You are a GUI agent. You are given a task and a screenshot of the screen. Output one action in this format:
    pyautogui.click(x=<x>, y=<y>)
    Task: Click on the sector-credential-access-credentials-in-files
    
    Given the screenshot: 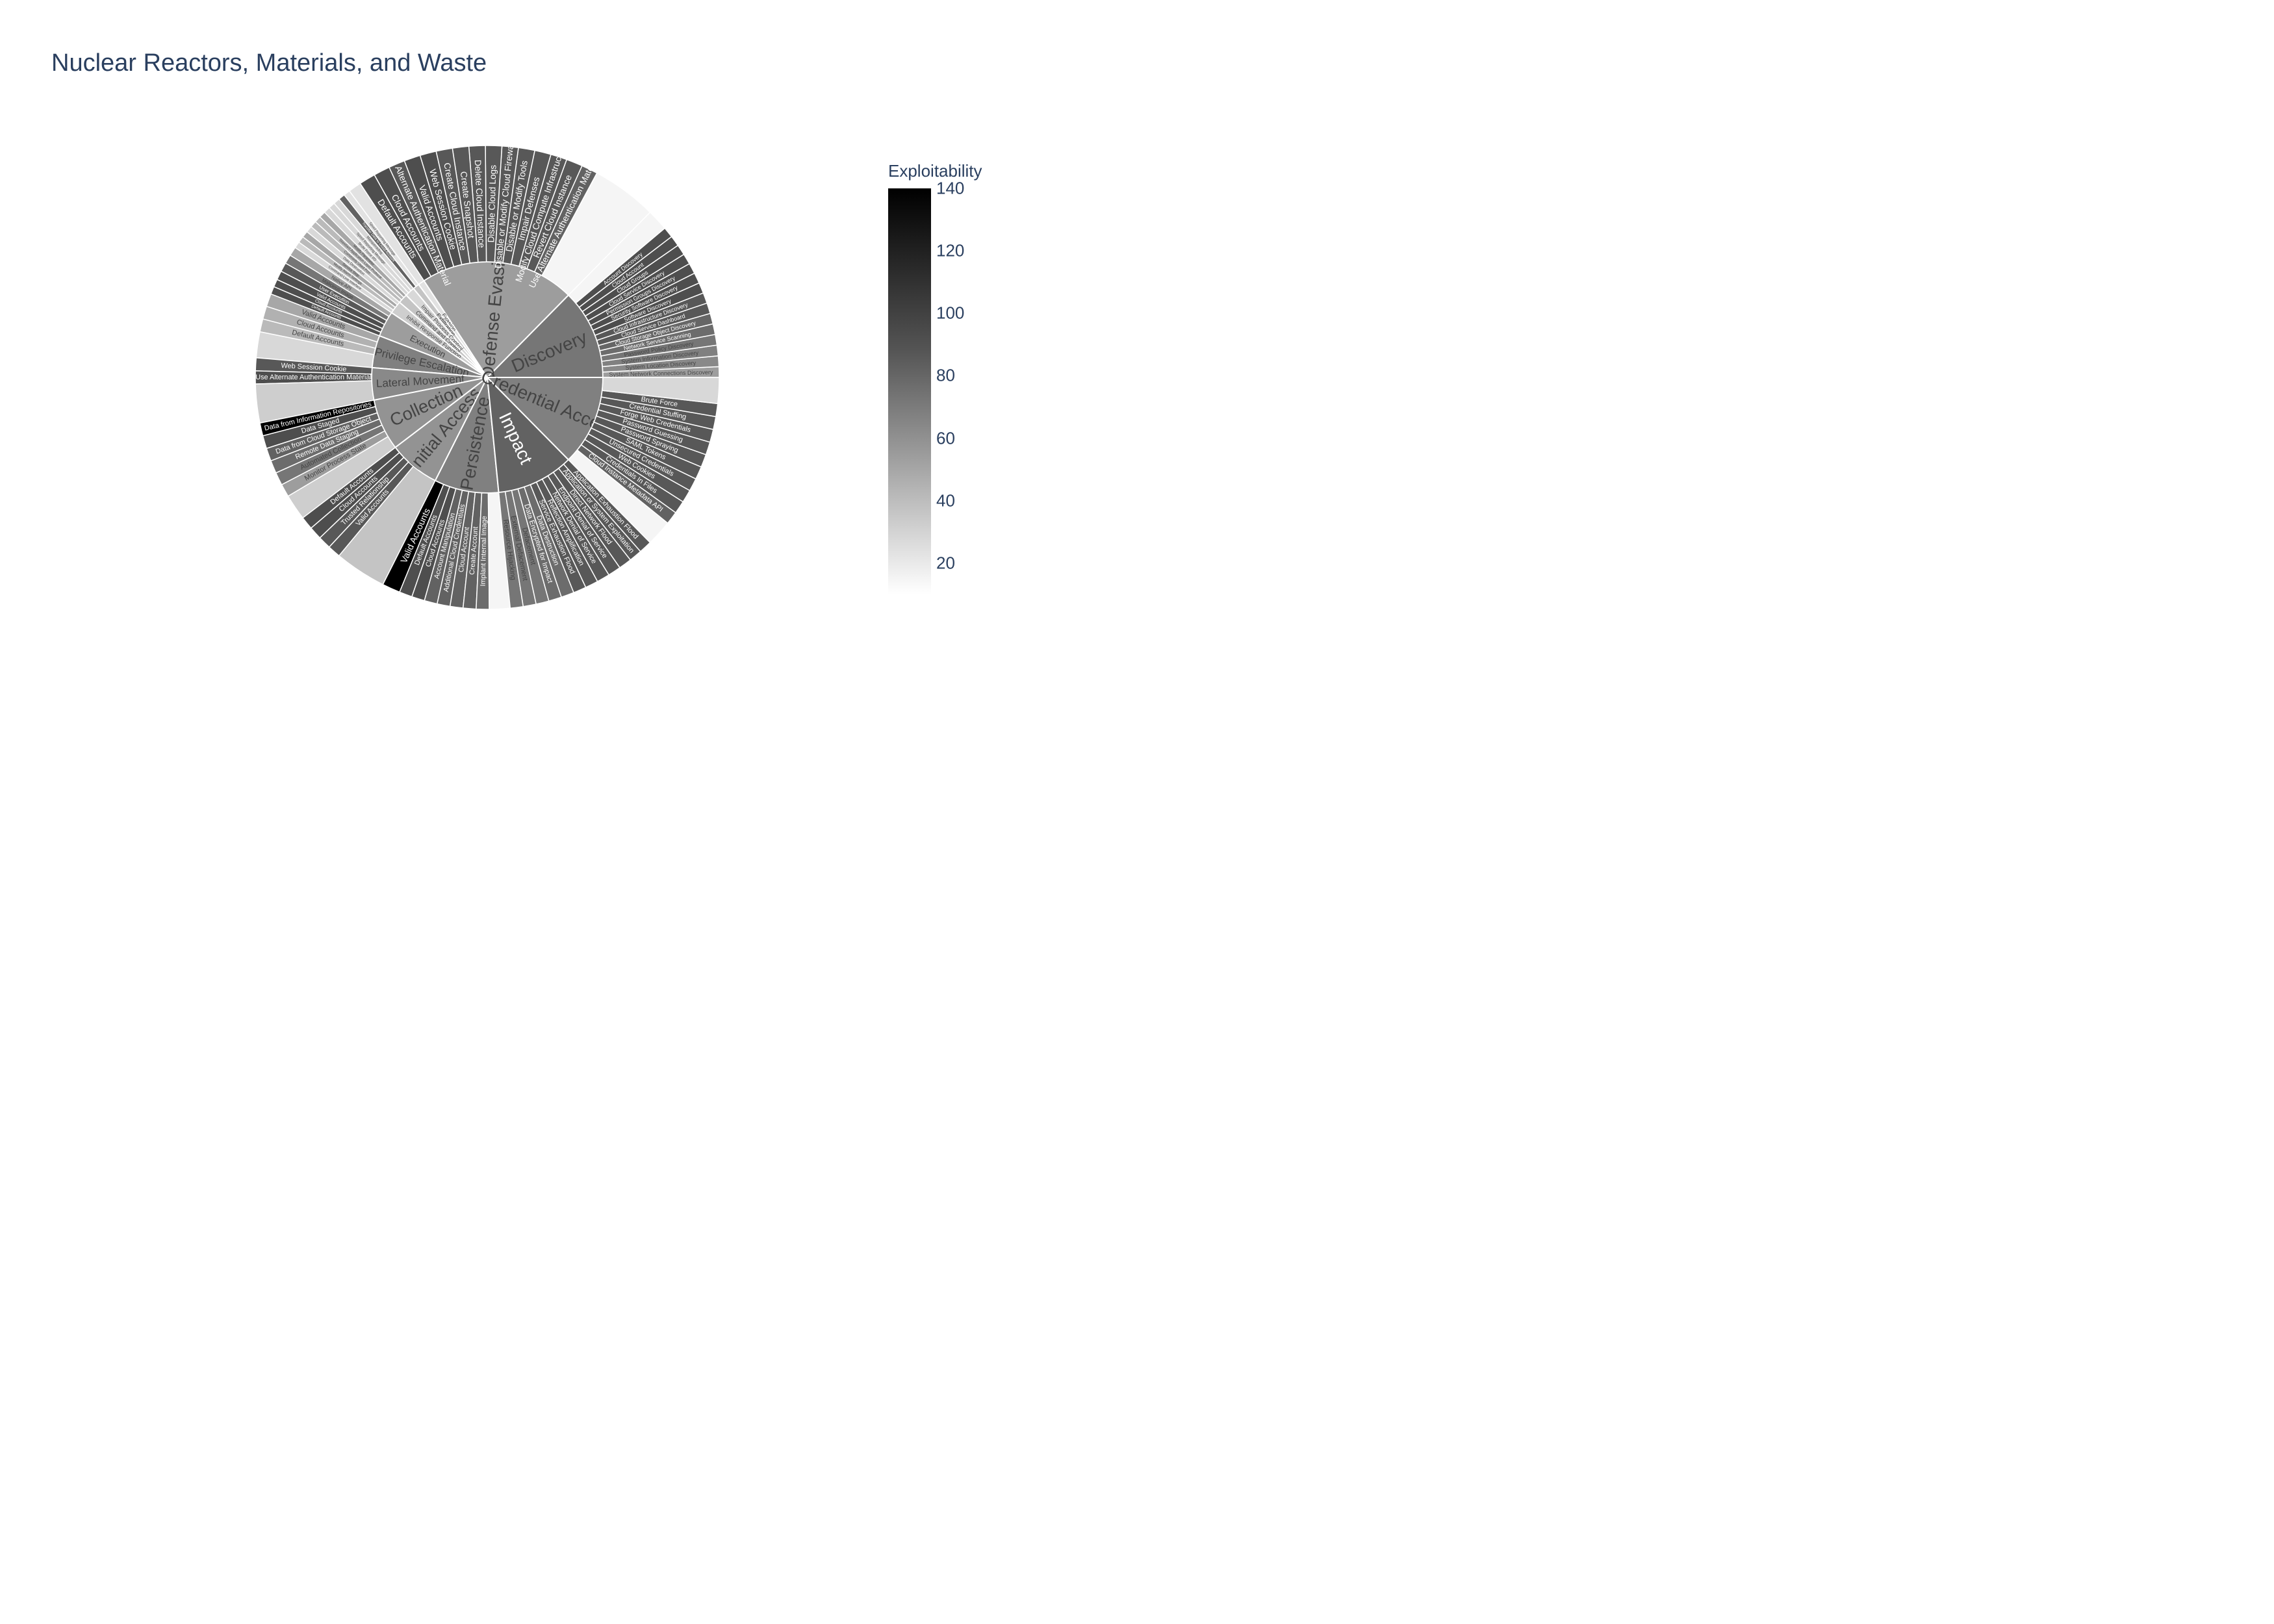 What is the action you would take?
    pyautogui.click(x=632, y=476)
    